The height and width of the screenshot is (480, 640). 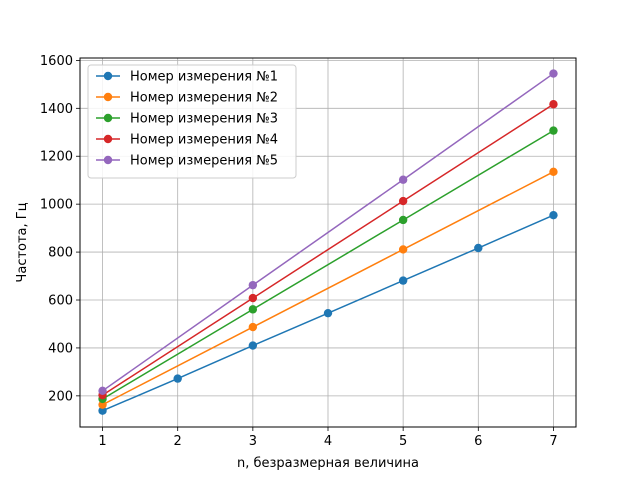 I want to click on legend-label: Номер измерения №2, so click(x=204, y=98).